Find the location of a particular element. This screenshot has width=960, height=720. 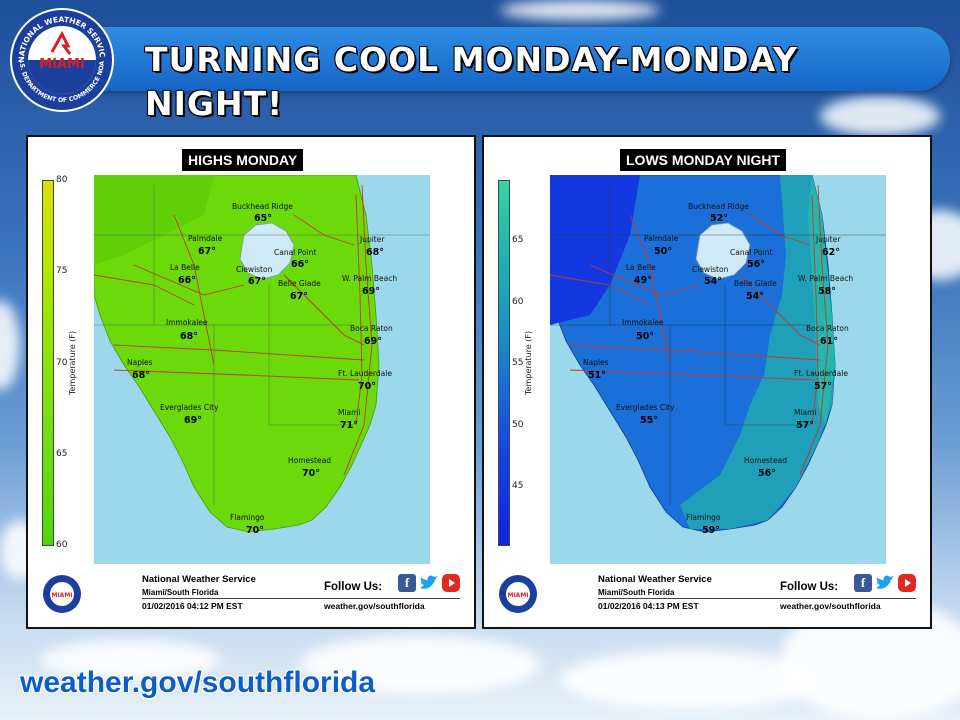

title-banner is located at coordinates (504, 59).